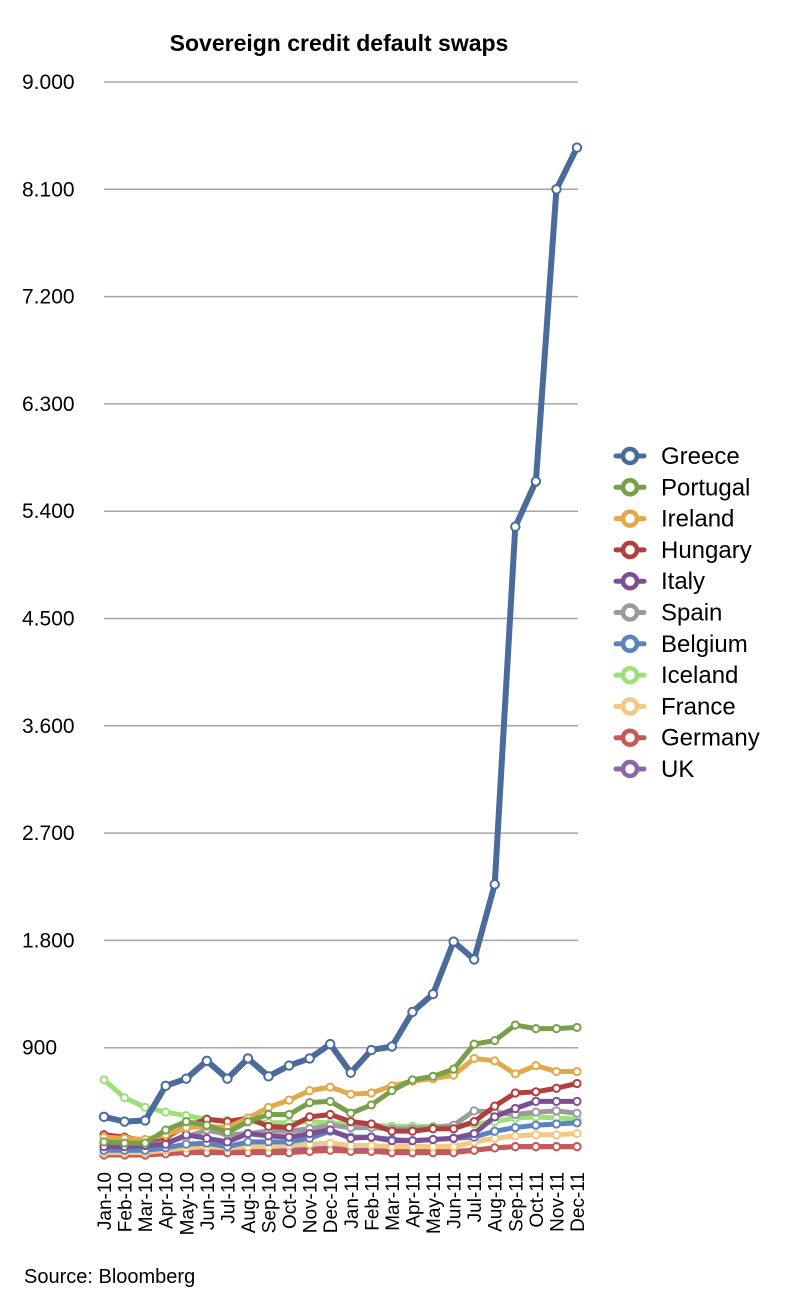  What do you see at coordinates (339, 43) in the screenshot?
I see `chart-title: Sovereign credit default swaps` at bounding box center [339, 43].